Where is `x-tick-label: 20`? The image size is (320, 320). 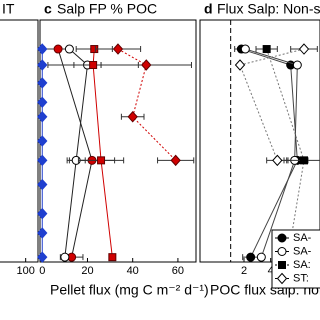
x-tick-label: 20 is located at coordinates (87, 271).